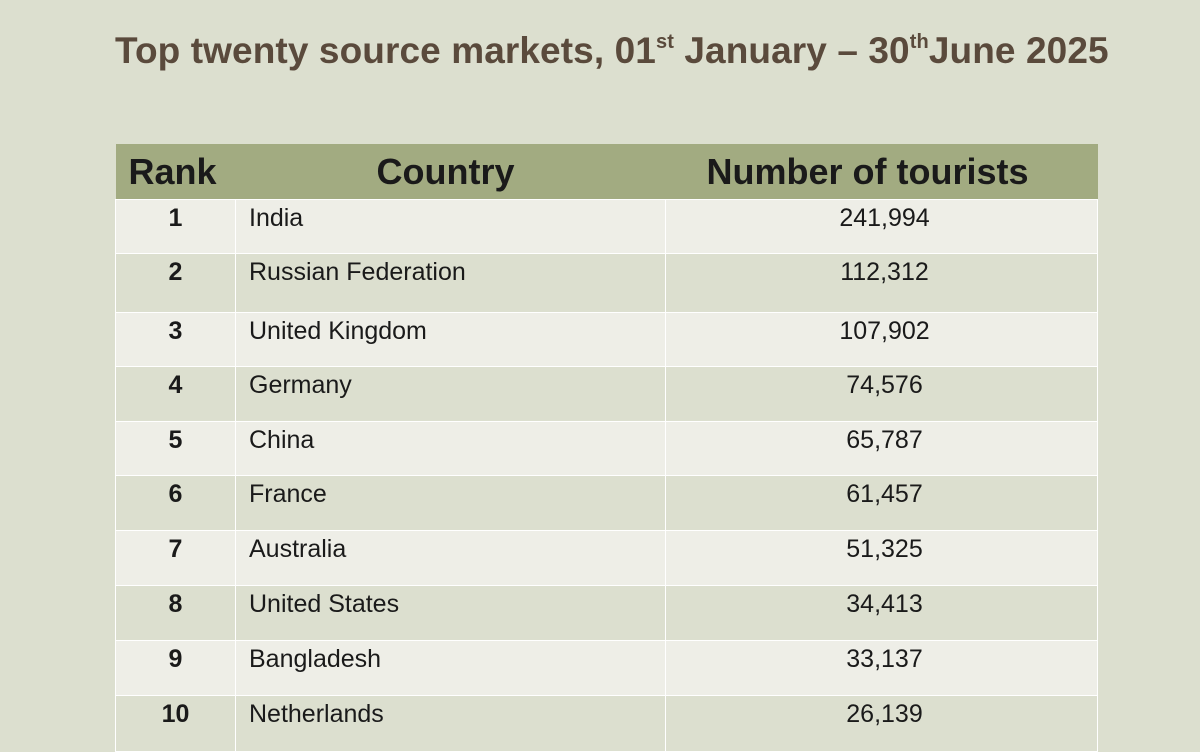 The height and width of the screenshot is (752, 1200). What do you see at coordinates (450, 172) in the screenshot?
I see `header-country: Country` at bounding box center [450, 172].